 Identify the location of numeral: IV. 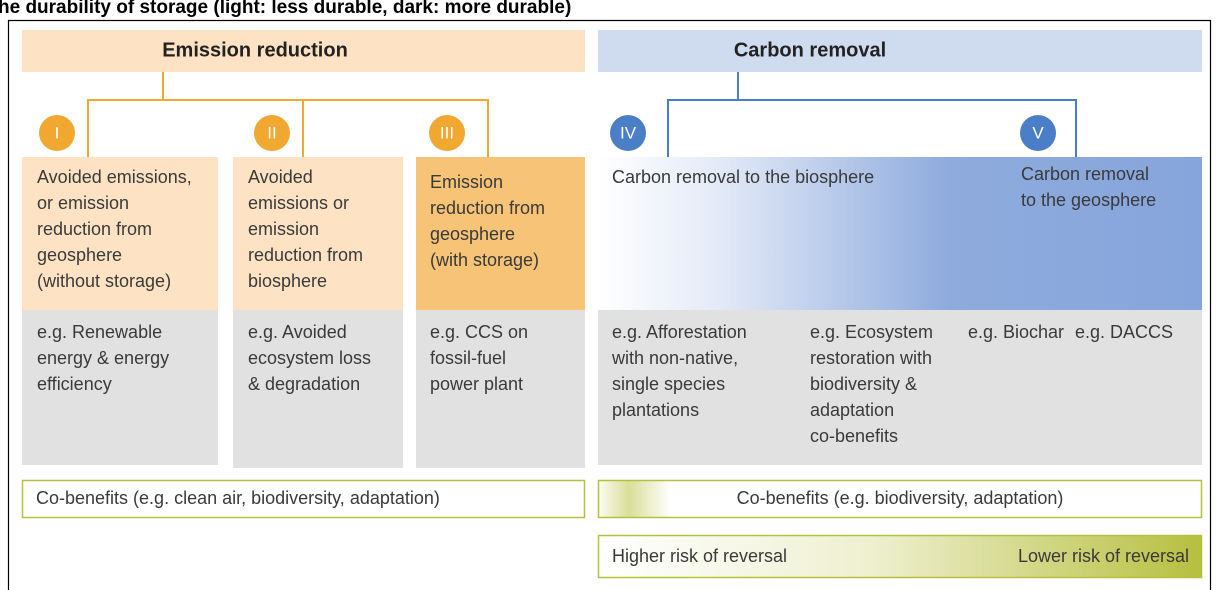
(628, 132).